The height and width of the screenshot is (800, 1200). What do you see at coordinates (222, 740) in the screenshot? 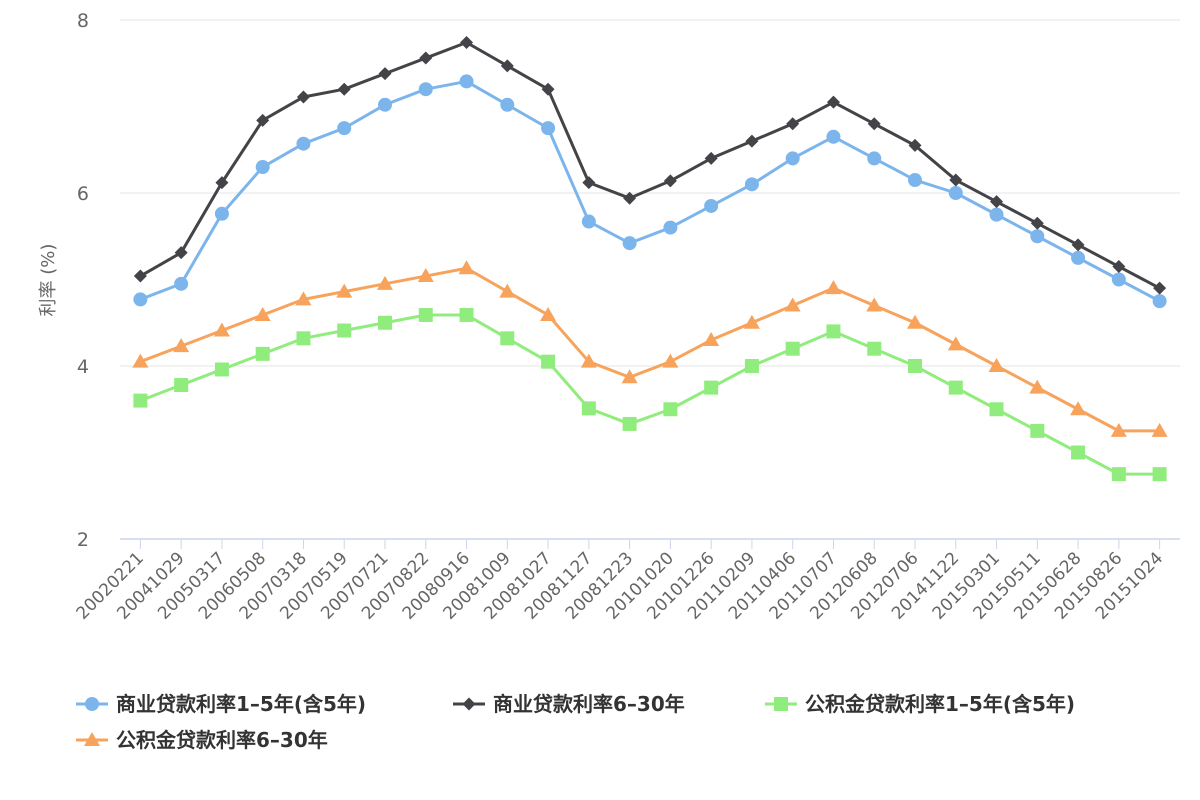
I see `legend-label: 公积金贷款利率6–30年` at bounding box center [222, 740].